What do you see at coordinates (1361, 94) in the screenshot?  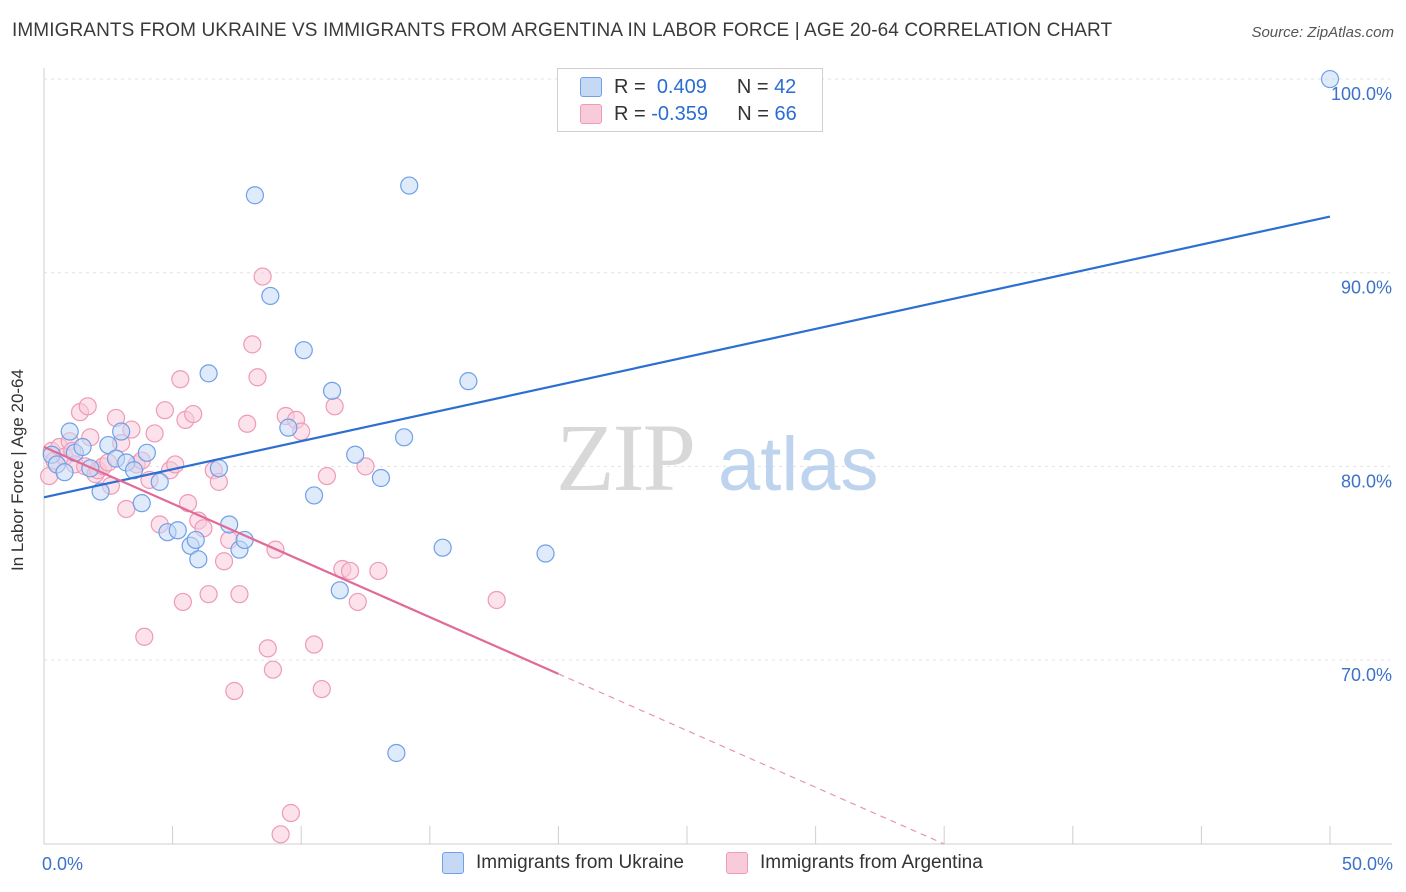 I see `y-tick-label: 100.0%` at bounding box center [1361, 94].